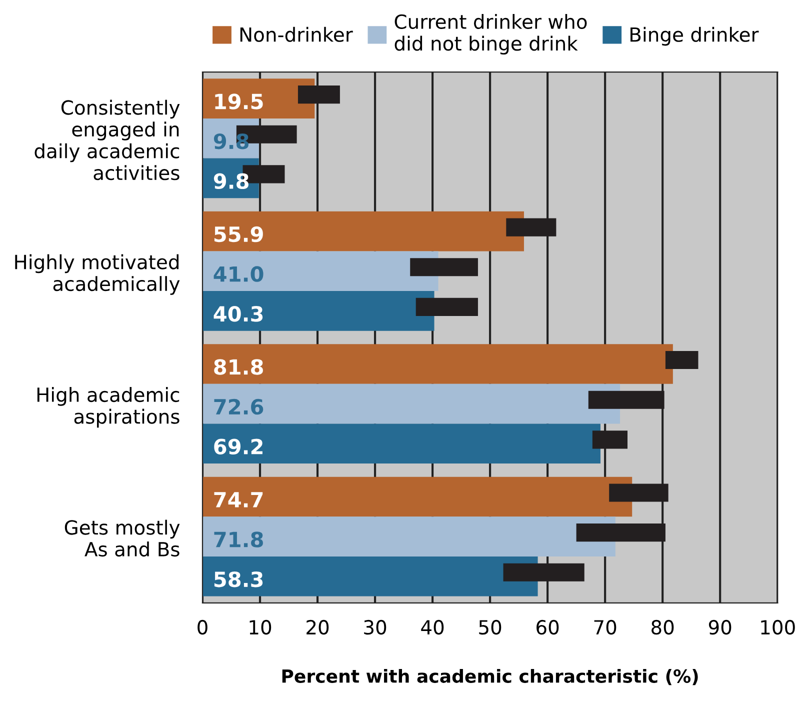 The height and width of the screenshot is (706, 810). I want to click on data-label: 81.8, so click(238, 367).